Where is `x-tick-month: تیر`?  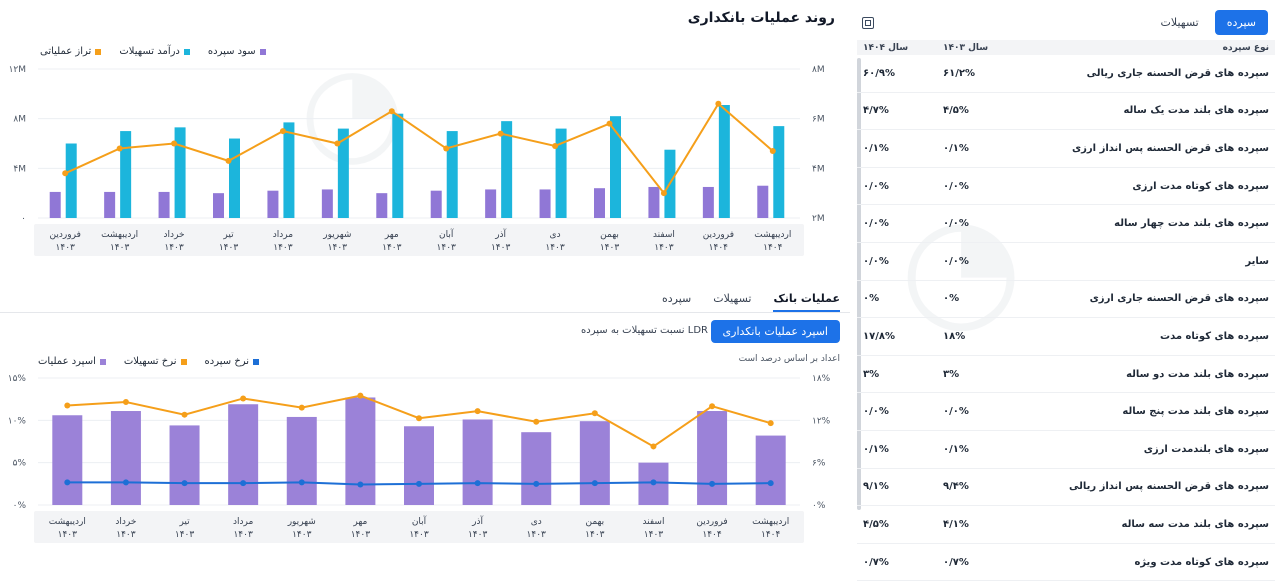
x-tick-month: تیر is located at coordinates (228, 235).